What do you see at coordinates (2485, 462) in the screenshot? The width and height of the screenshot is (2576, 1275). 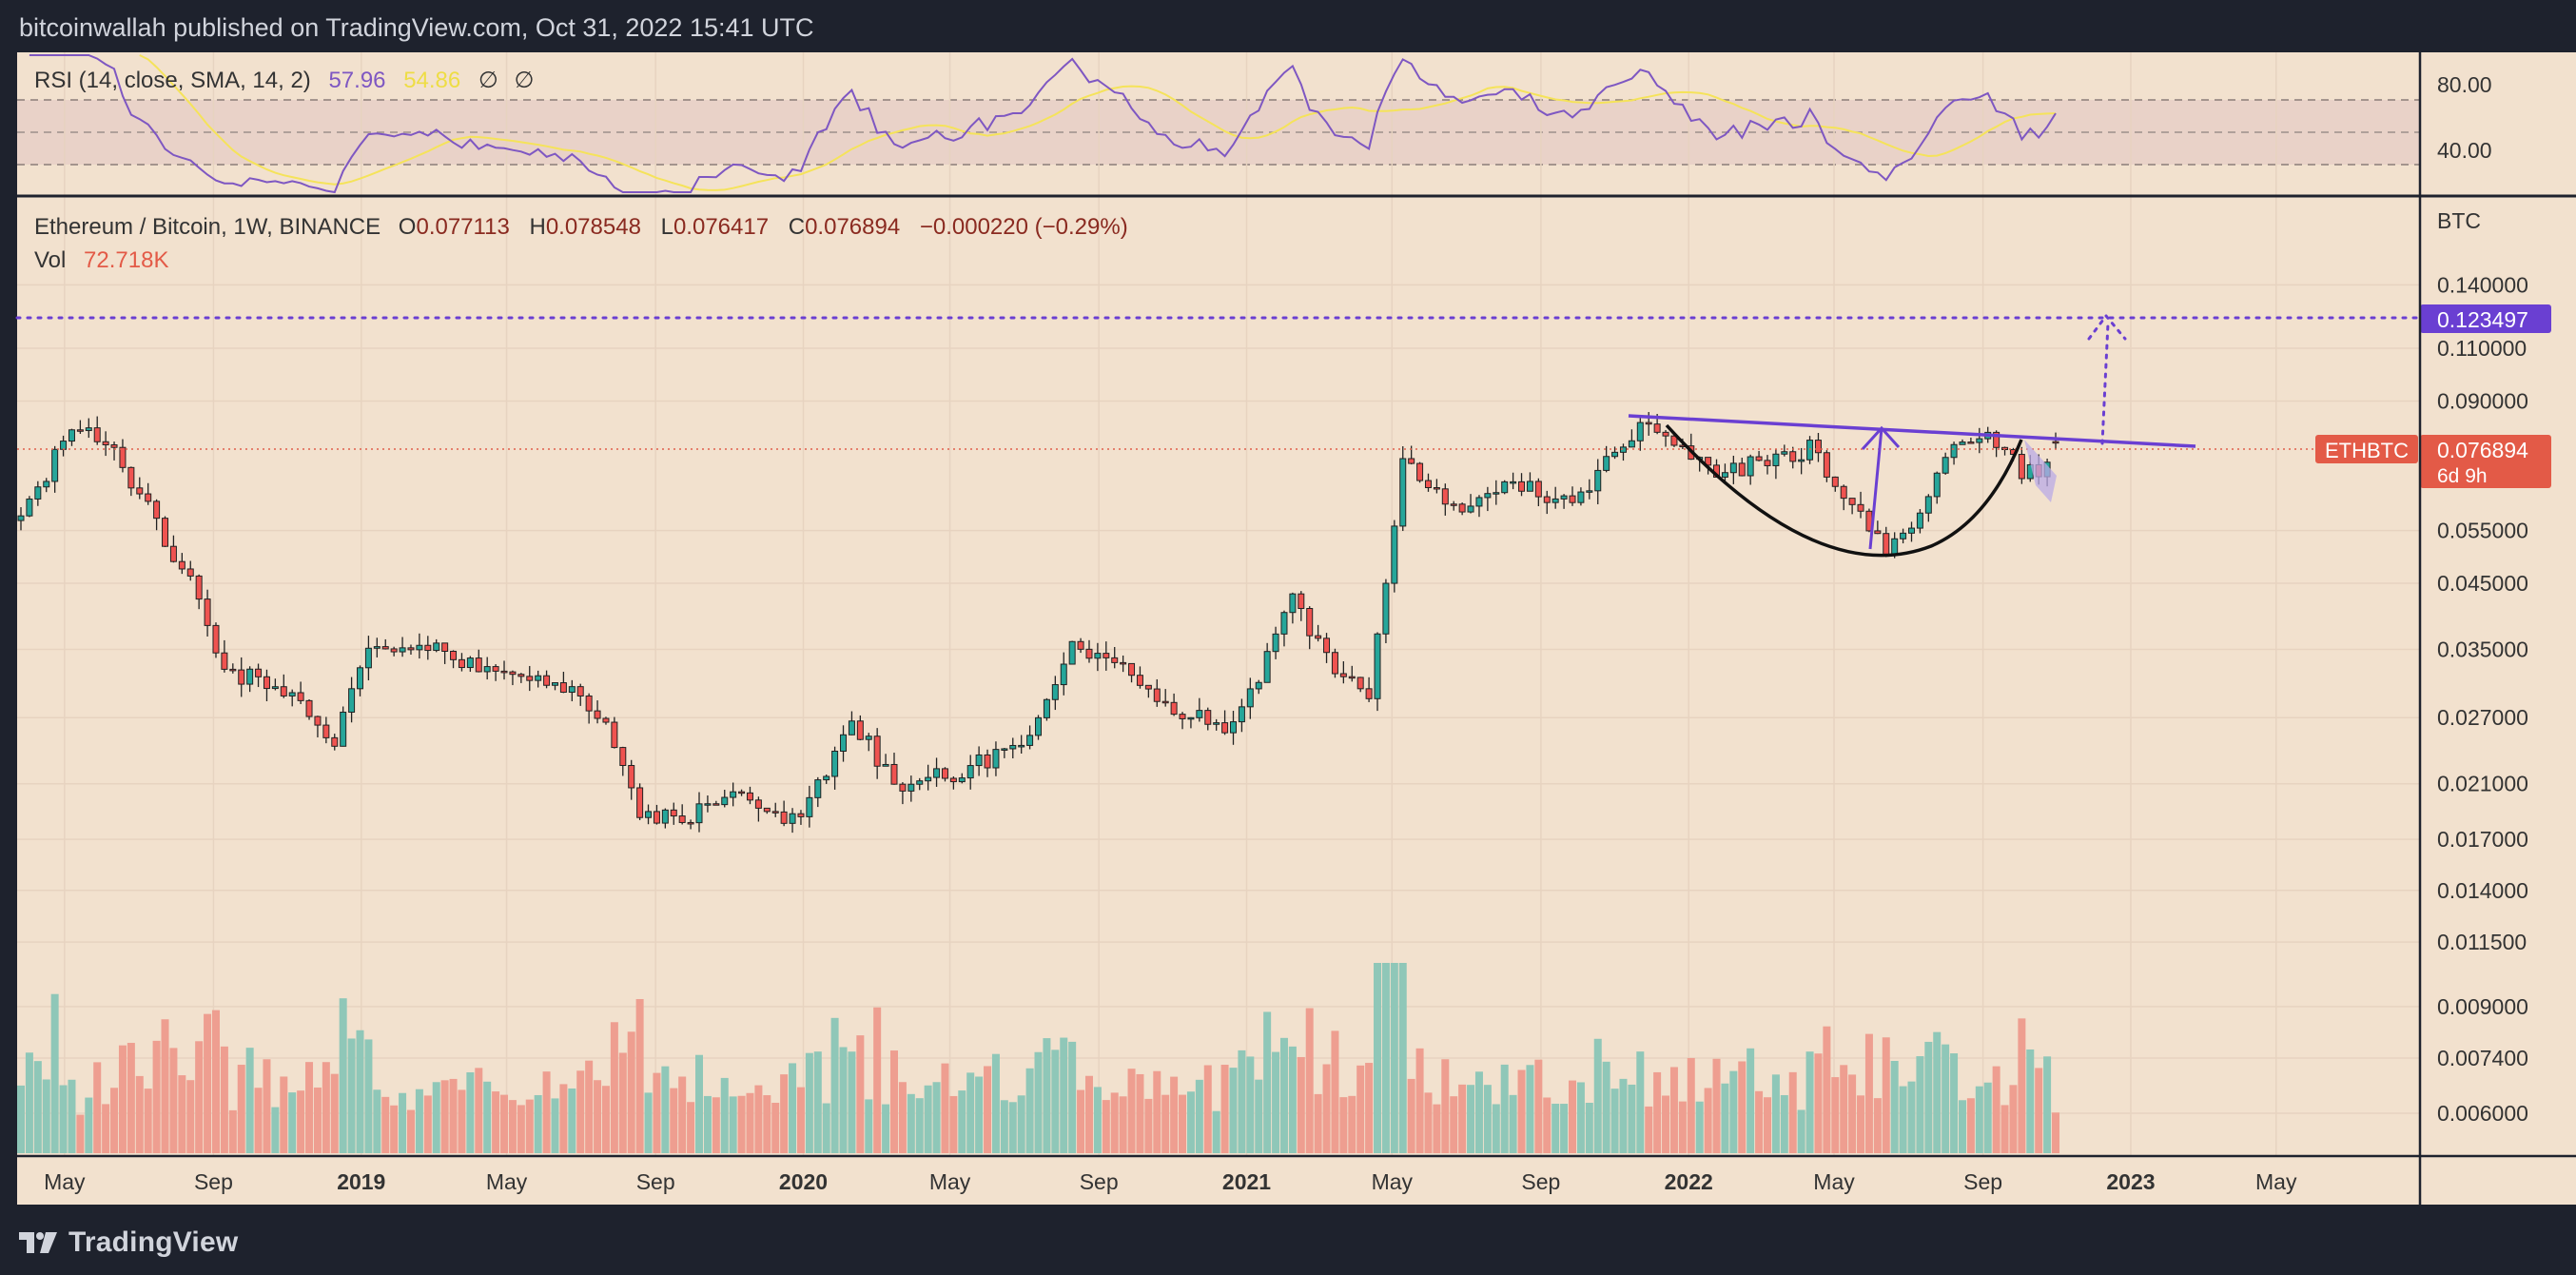 I see `last-price-badge` at bounding box center [2485, 462].